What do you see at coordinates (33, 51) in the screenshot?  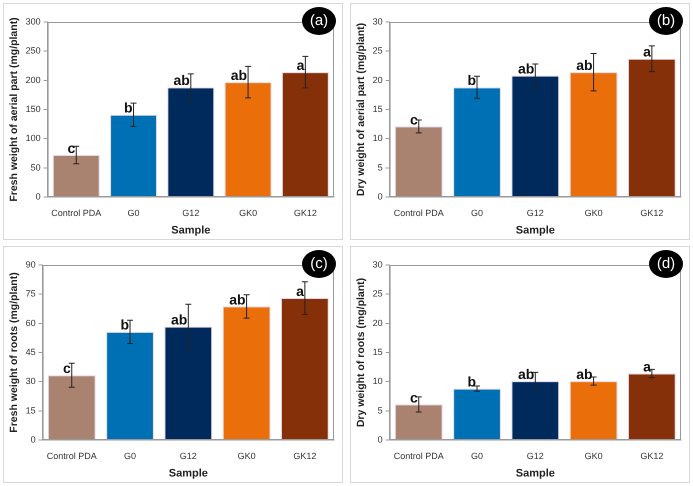 I see `y-tick-label: 250` at bounding box center [33, 51].